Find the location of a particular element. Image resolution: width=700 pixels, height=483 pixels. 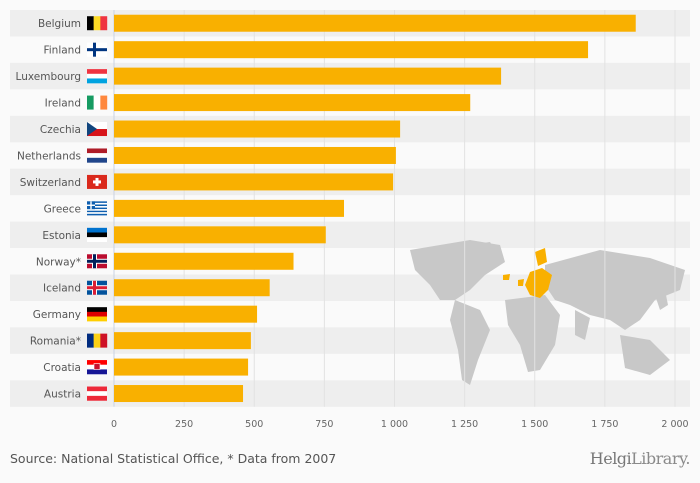

category-label: Belgium is located at coordinates (59, 24).